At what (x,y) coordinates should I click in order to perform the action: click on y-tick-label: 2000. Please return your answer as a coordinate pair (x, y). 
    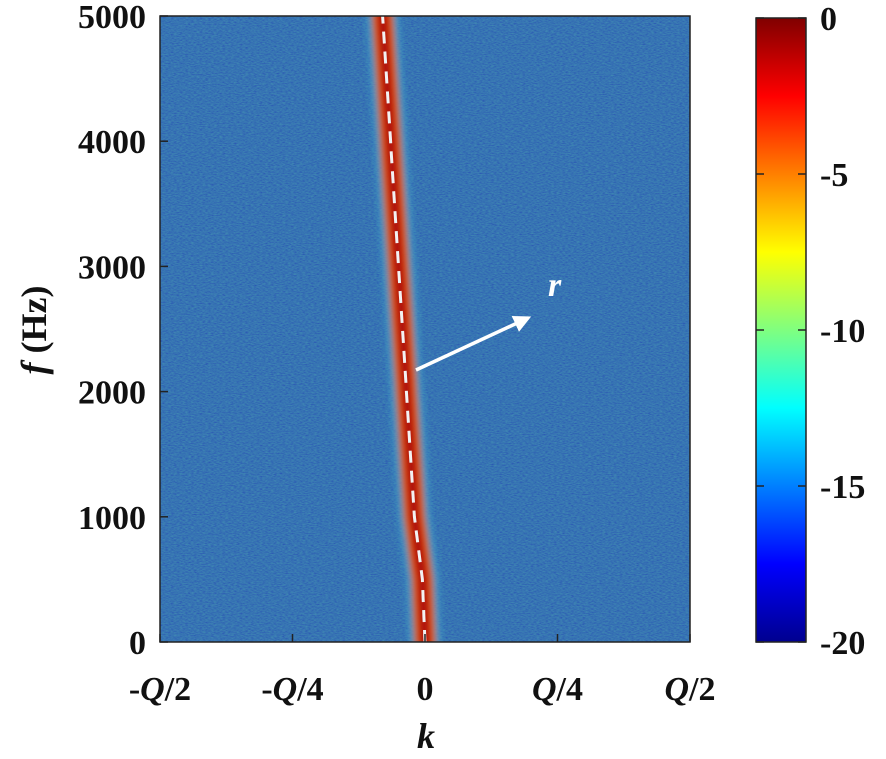
    Looking at the image, I should click on (112, 393).